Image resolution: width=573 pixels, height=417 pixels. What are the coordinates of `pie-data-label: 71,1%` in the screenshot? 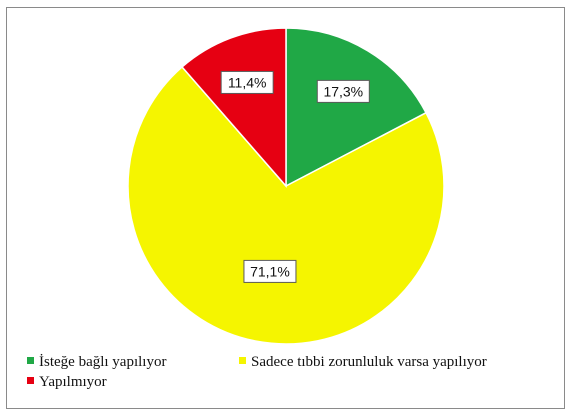 It's located at (270, 271).